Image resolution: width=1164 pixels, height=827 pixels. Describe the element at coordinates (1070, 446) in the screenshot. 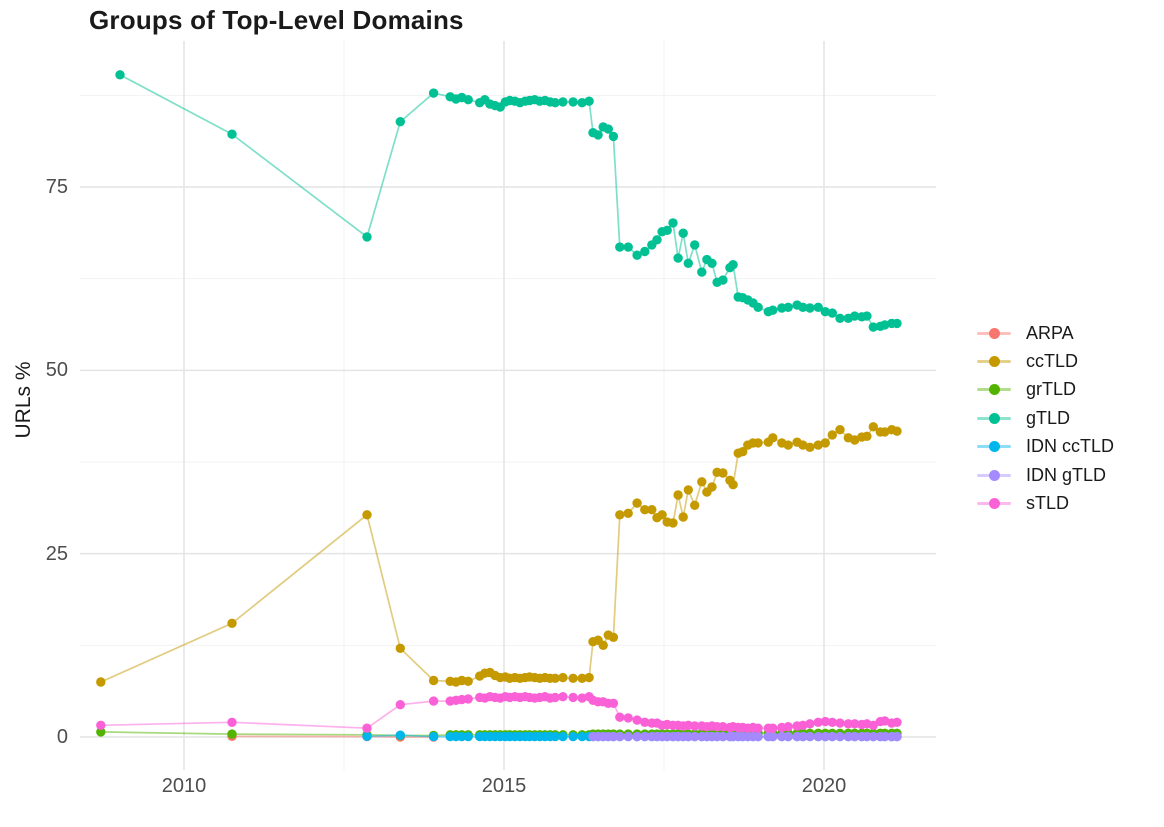

I see `legend-label: IDN ccTLD` at that location.